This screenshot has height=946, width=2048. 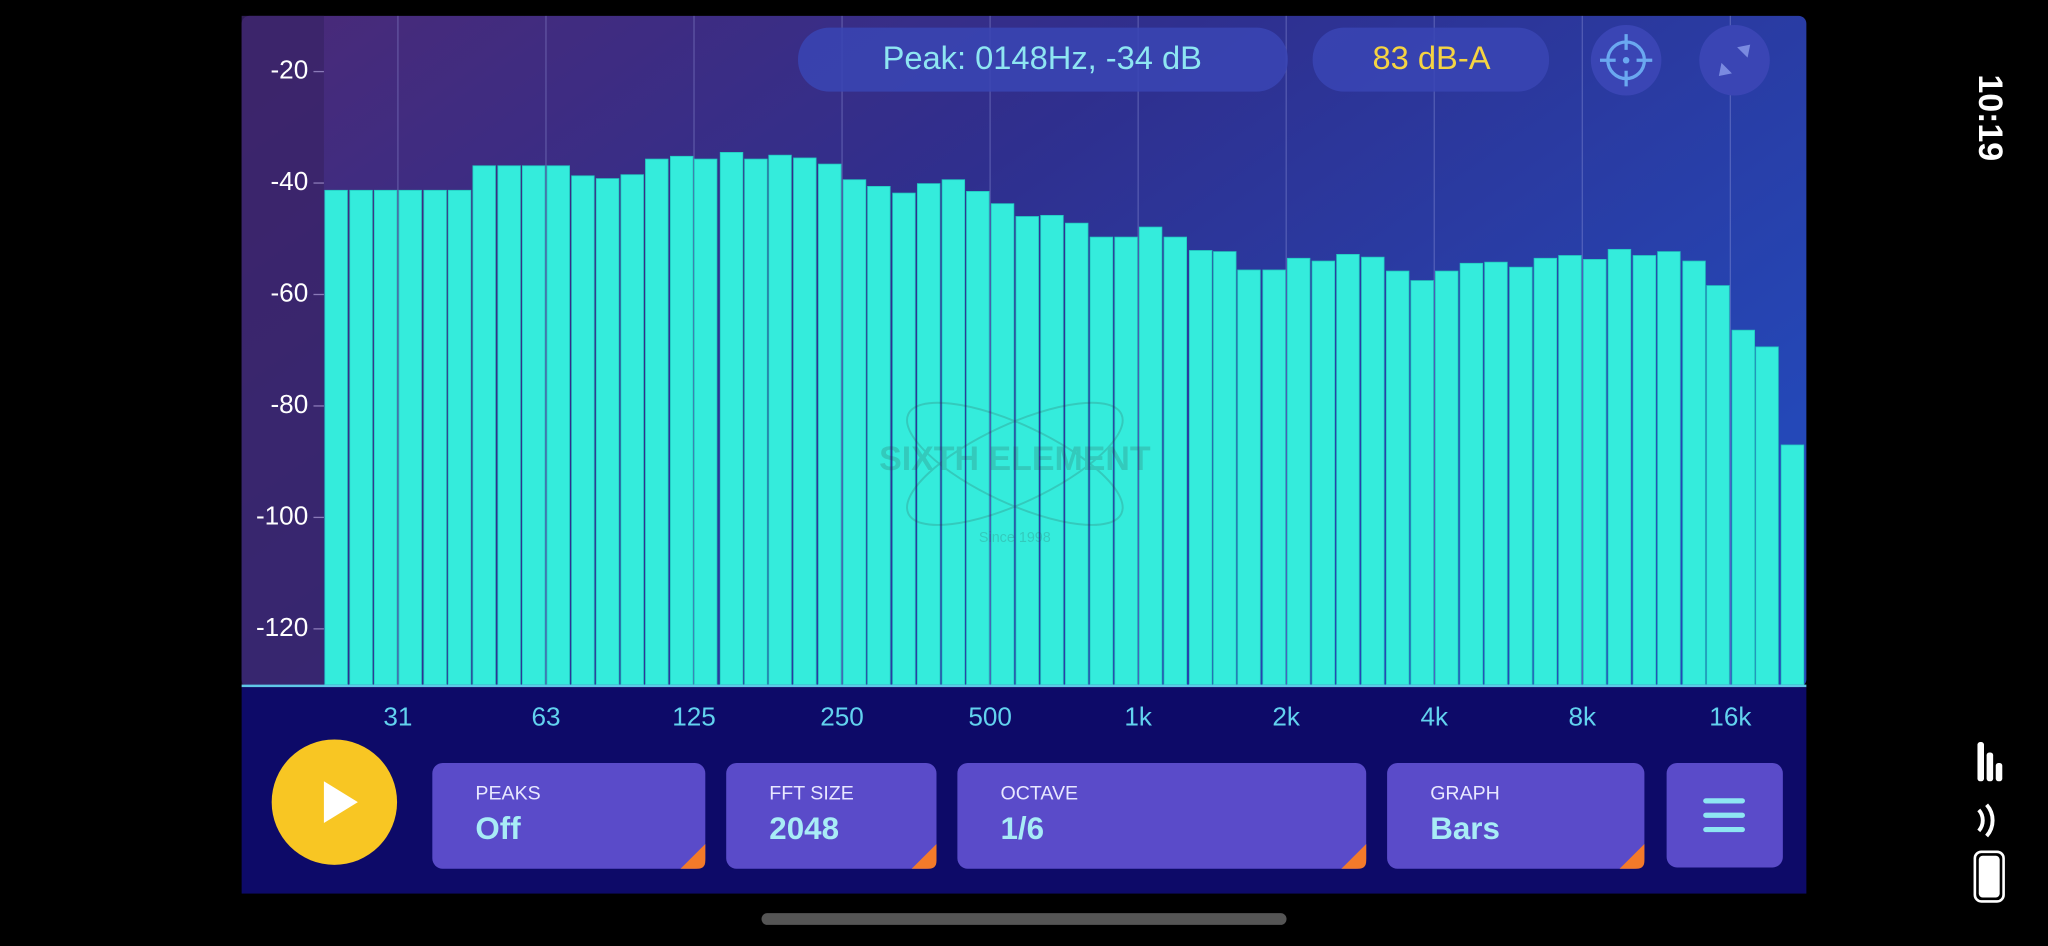 I want to click on y-tick-label: -100, so click(x=282, y=515).